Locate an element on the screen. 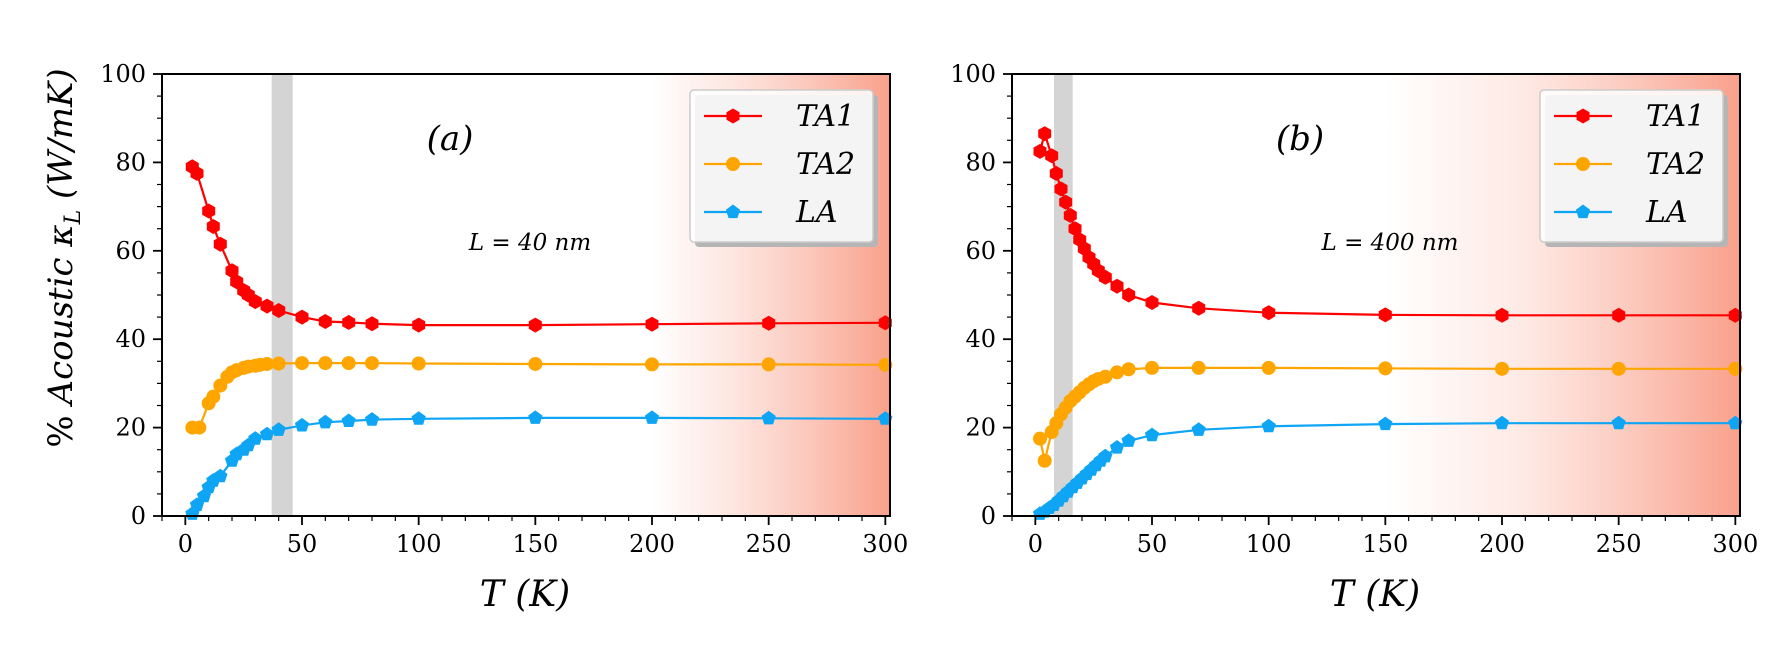 The height and width of the screenshot is (648, 1788). legend-marker-la is located at coordinates (1583, 211).